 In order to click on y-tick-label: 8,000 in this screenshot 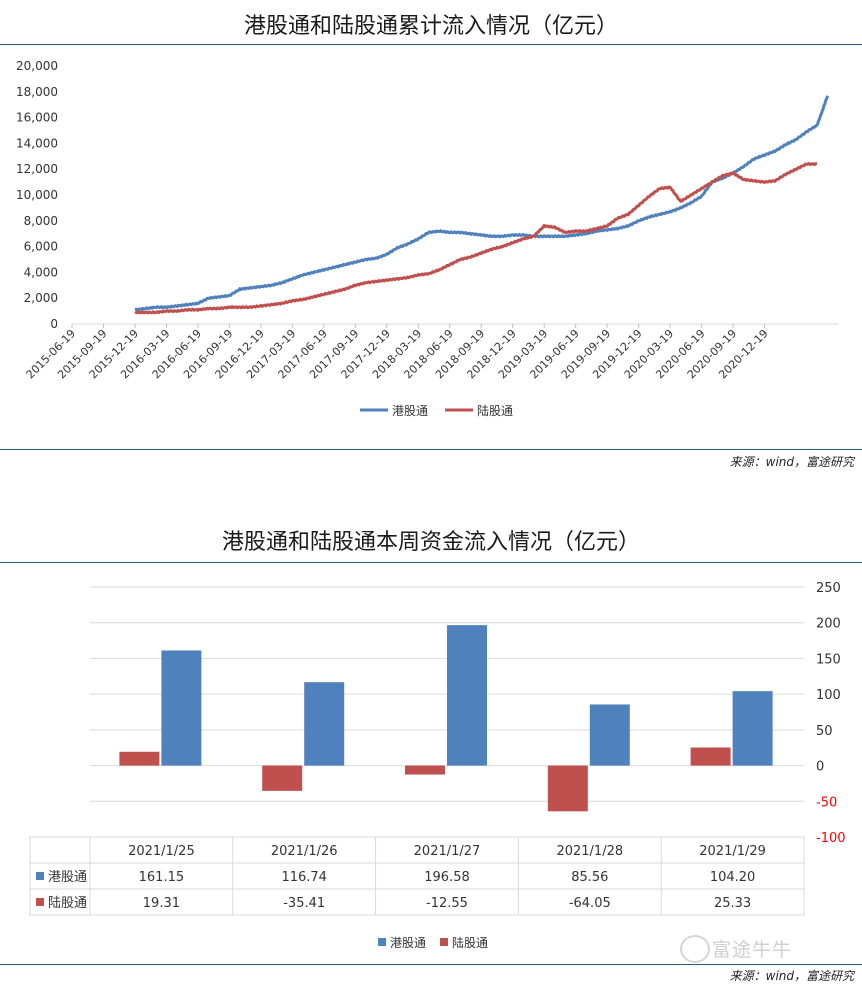, I will do `click(41, 221)`.